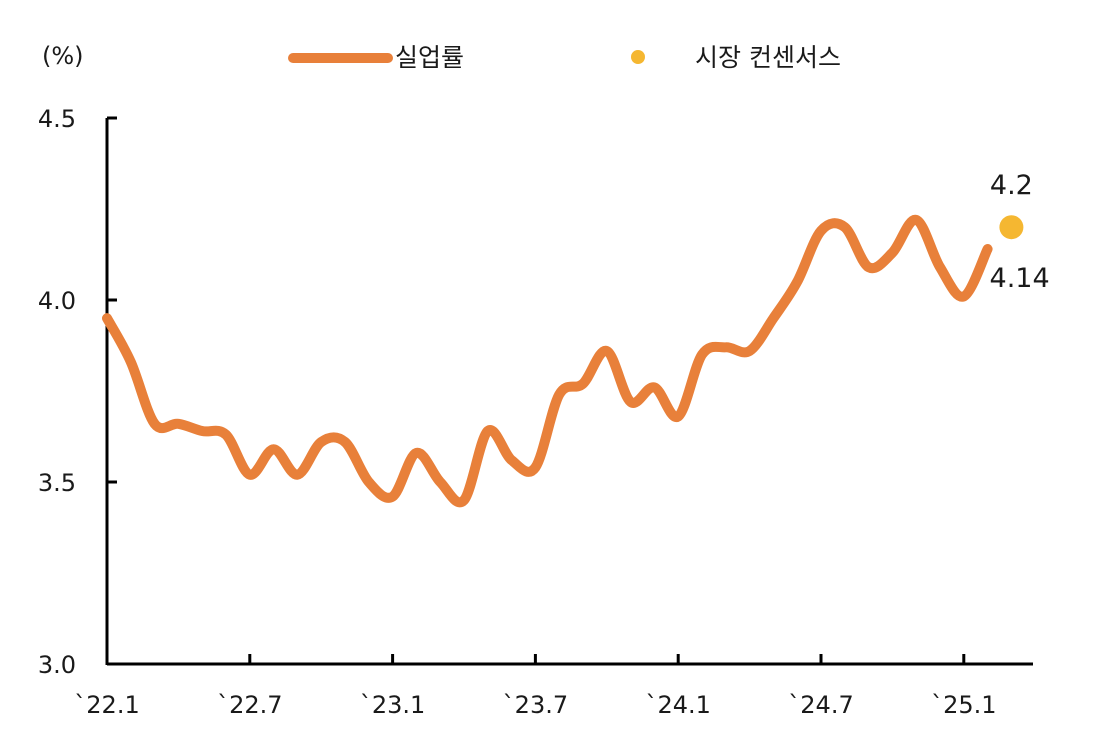  Describe the element at coordinates (63, 56) in the screenshot. I see `y-axis-unit-label: (%)` at that location.